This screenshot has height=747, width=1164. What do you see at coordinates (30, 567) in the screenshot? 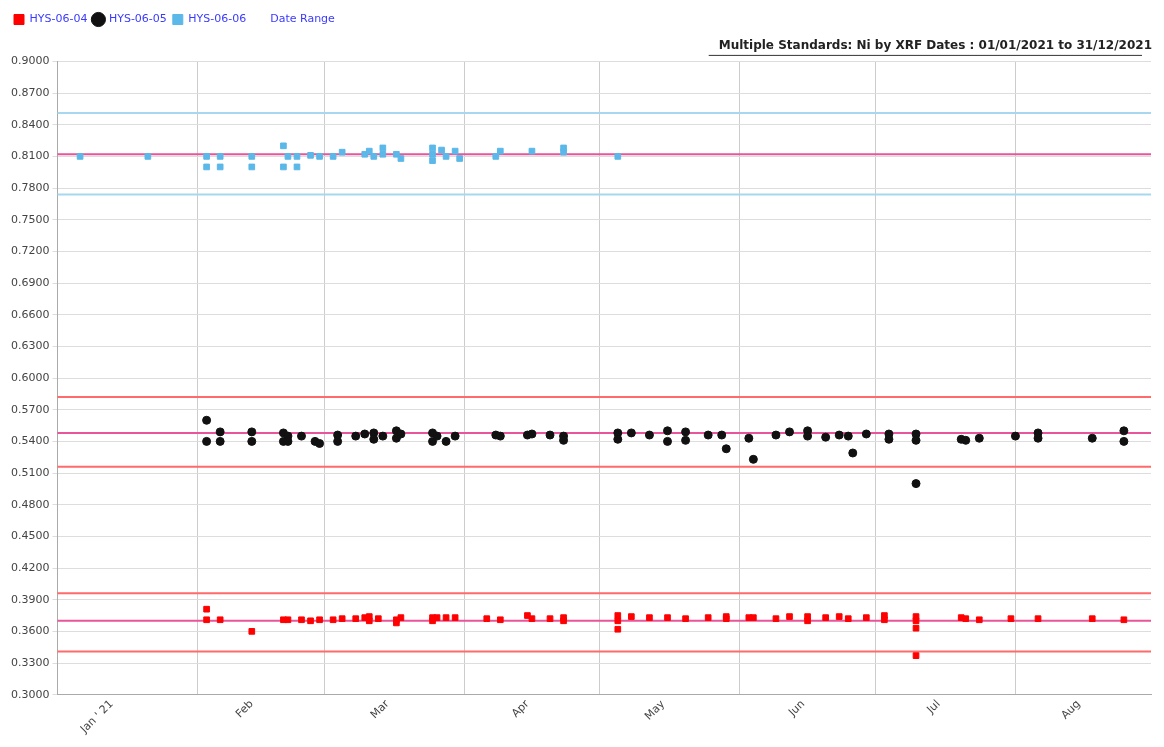
I see `y-tick-label: 0.4200` at bounding box center [30, 567].